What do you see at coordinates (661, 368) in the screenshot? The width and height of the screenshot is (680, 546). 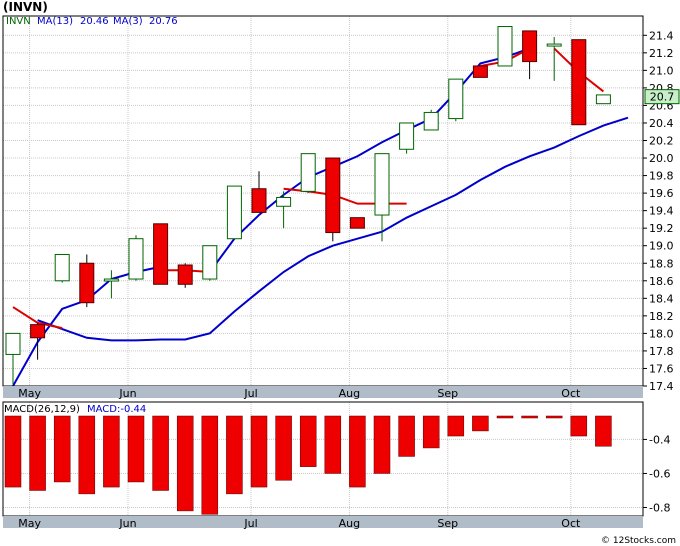 I see `price-tick-label: 17.6` at bounding box center [661, 368].